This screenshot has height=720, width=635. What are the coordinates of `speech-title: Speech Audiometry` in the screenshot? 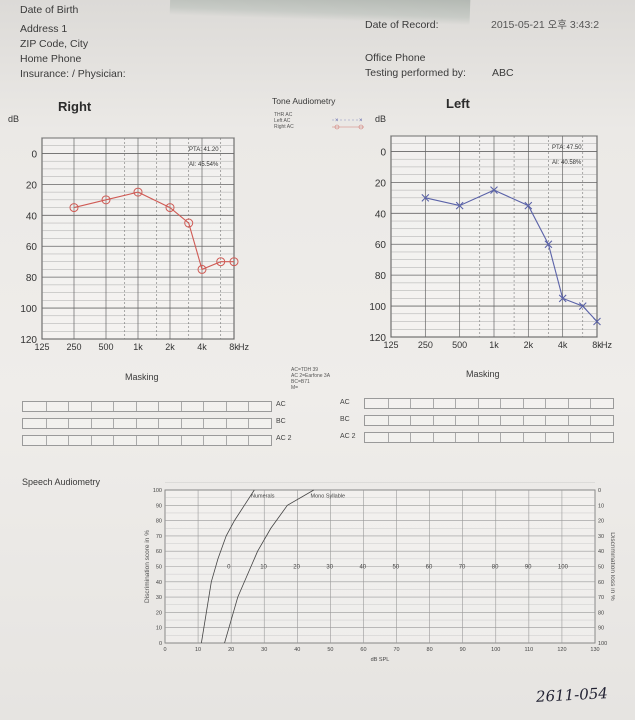 It's located at (61, 482).